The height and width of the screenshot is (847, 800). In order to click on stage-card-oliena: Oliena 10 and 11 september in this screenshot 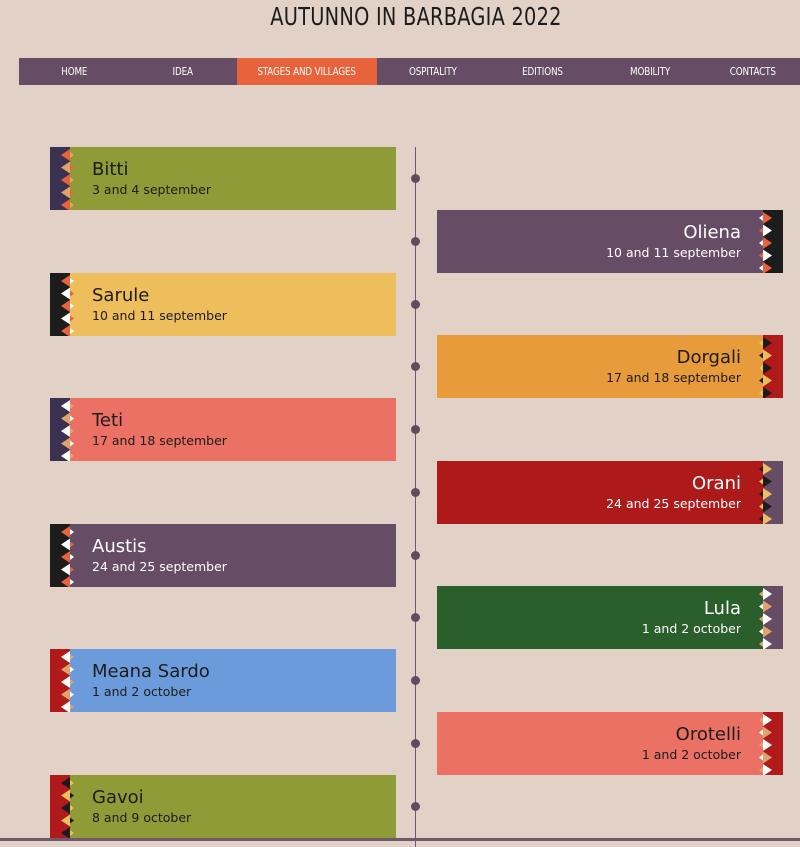, I will do `click(610, 241)`.